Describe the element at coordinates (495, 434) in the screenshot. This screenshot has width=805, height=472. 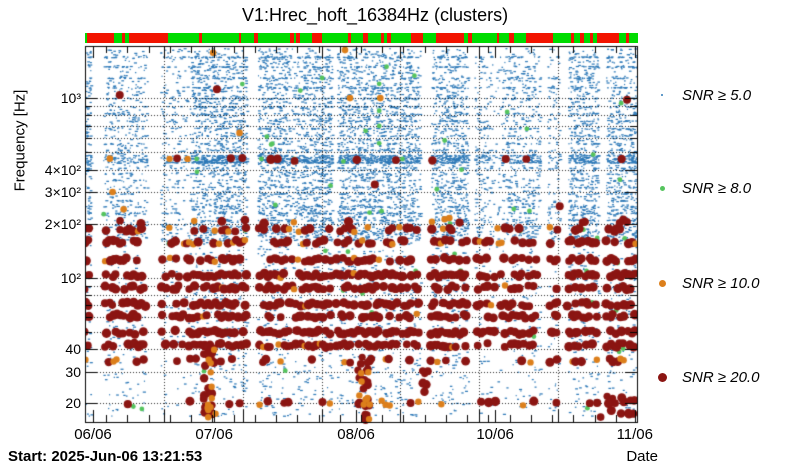
I see `x-tick-label: 10/06` at that location.